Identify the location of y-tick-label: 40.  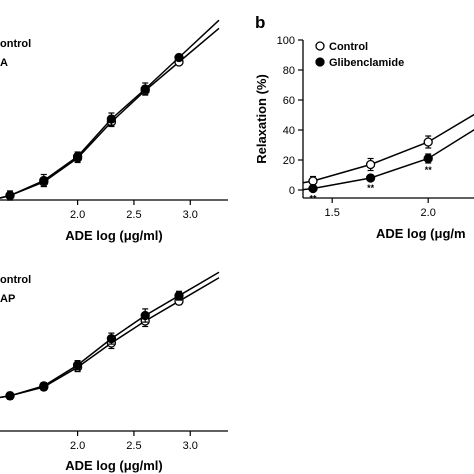
(289, 131).